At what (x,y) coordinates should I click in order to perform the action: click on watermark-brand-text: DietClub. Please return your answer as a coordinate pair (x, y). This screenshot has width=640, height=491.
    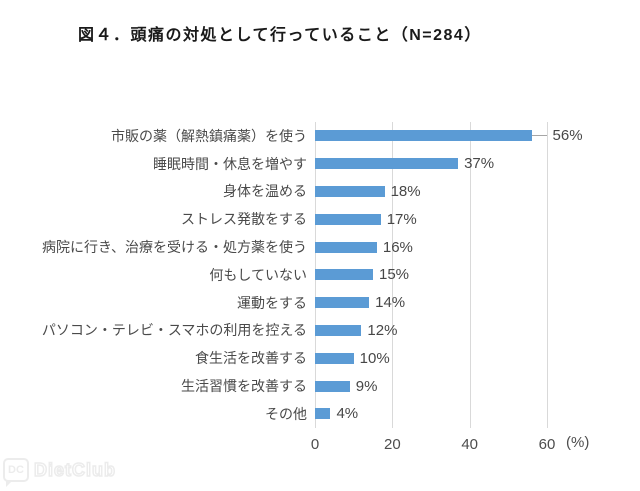
    Looking at the image, I should click on (74, 470).